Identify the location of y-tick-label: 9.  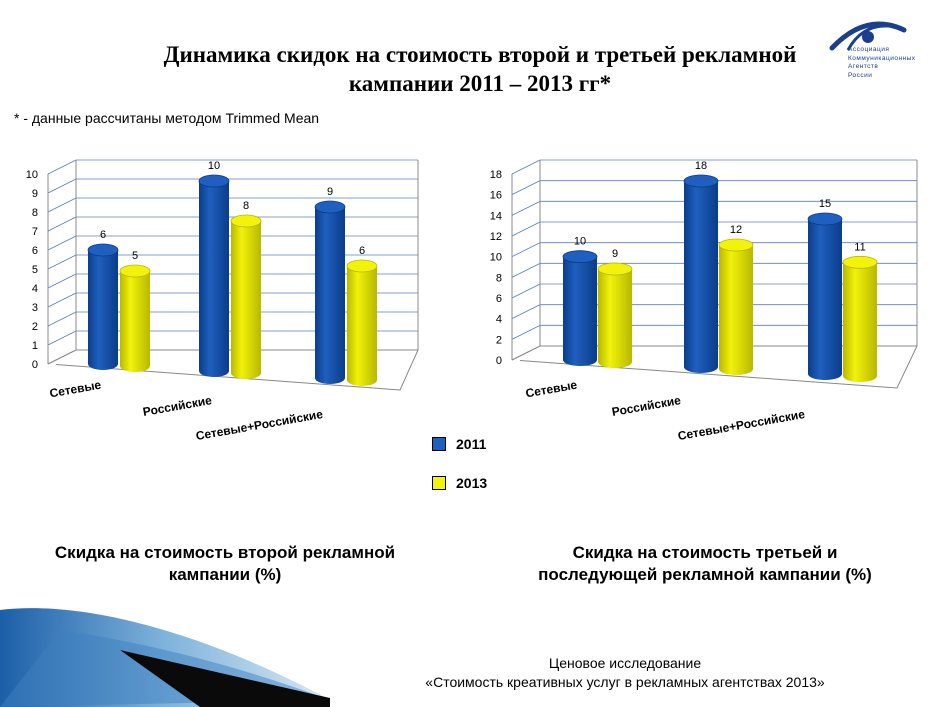
(35, 194).